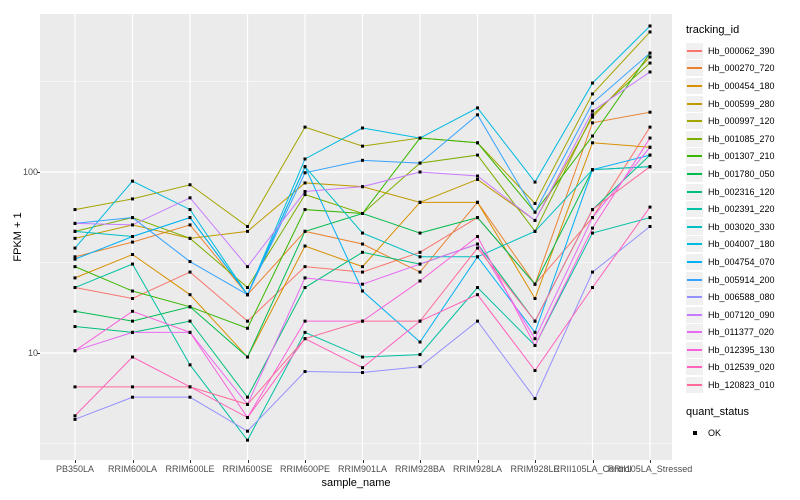 The width and height of the screenshot is (800, 500). Describe the element at coordinates (18, 237) in the screenshot. I see `y-axis-title: FPKM + 1` at that location.